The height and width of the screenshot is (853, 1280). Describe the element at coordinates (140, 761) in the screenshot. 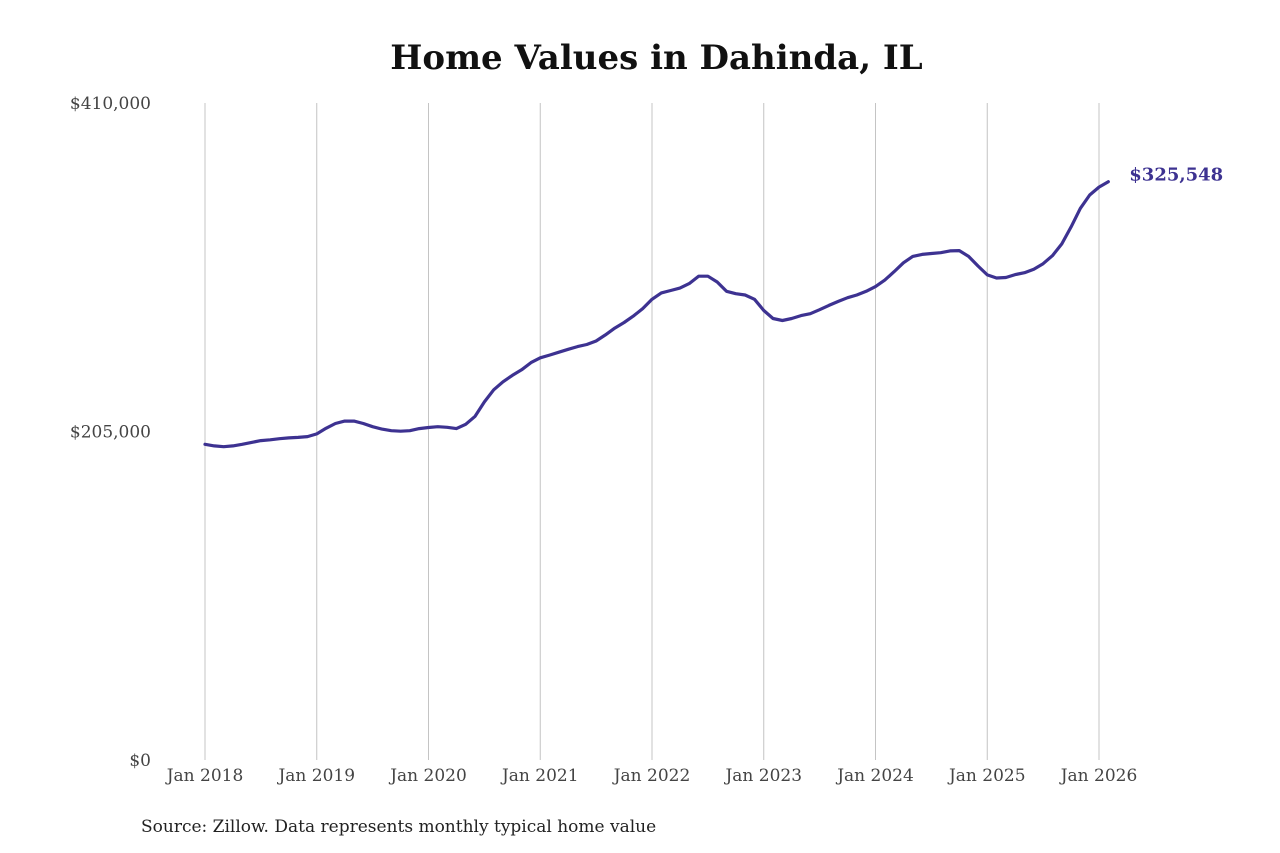

I see `y-tick-label: $0` at that location.